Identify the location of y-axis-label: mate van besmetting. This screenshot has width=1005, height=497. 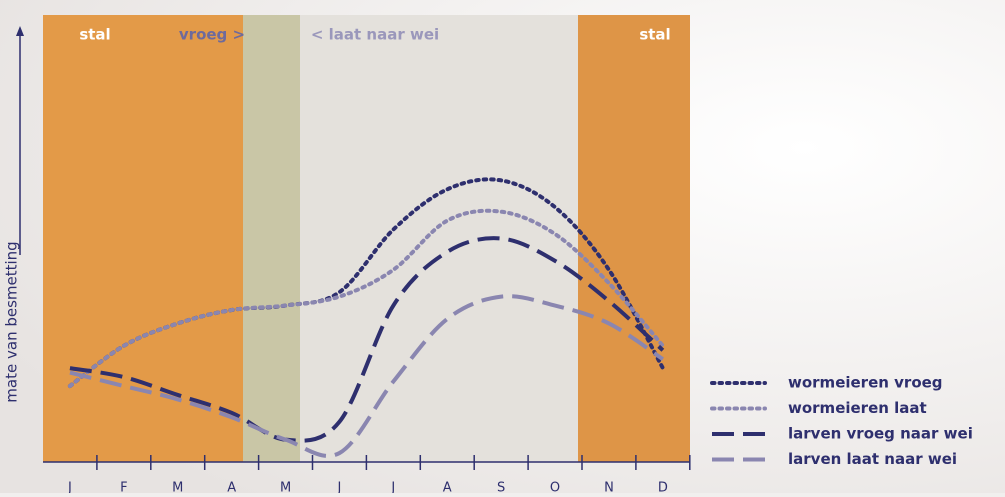
(12, 321).